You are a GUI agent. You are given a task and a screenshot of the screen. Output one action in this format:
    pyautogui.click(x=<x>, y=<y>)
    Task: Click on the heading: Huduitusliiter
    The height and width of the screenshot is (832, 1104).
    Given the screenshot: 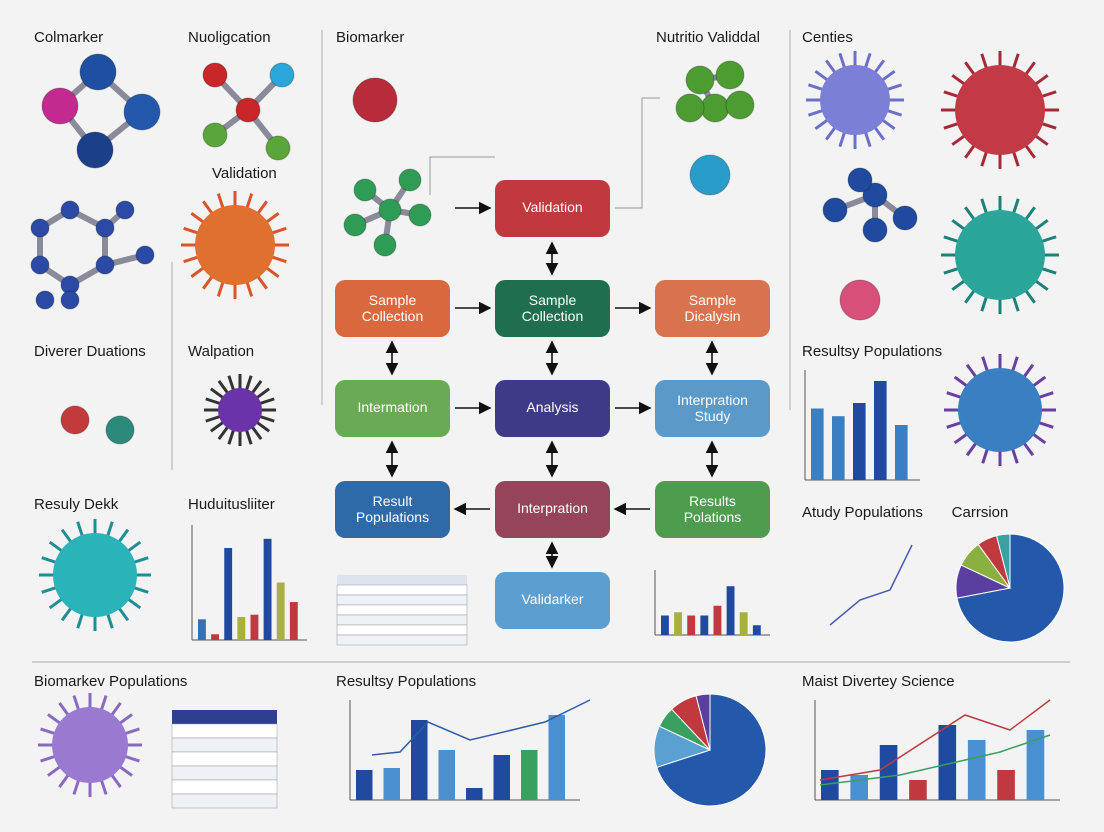 What is the action you would take?
    pyautogui.click(x=231, y=504)
    